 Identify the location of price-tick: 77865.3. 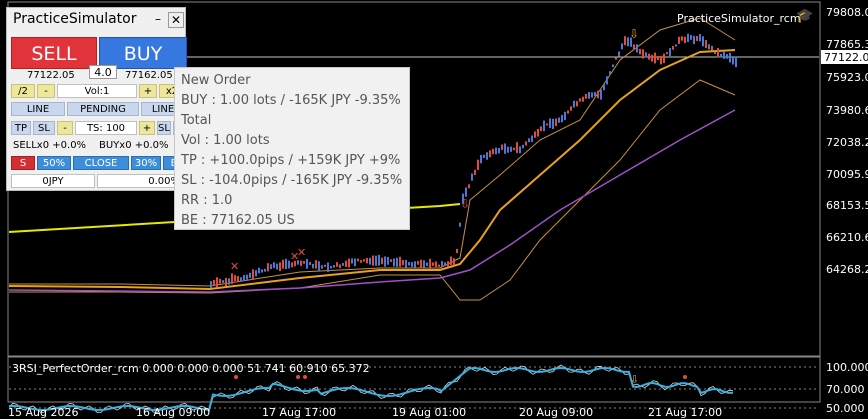
(847, 44).